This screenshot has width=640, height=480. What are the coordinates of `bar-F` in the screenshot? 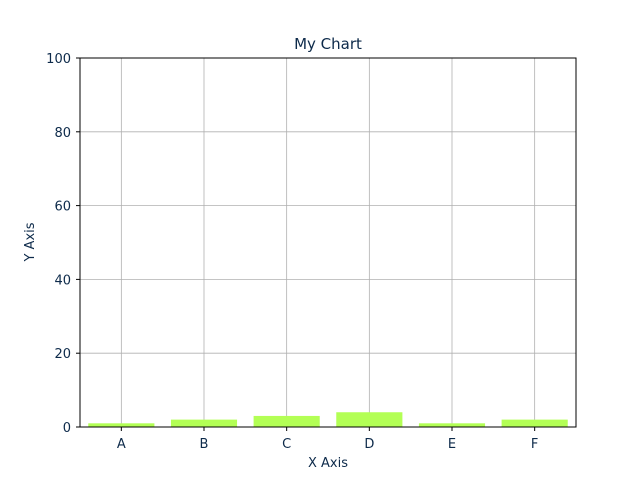 It's located at (534, 423).